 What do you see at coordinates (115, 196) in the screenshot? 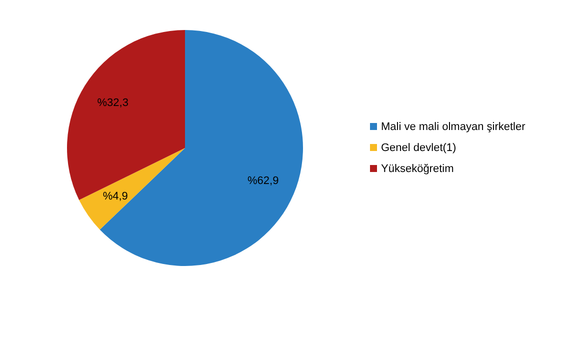
I see `data-label: %4,9` at bounding box center [115, 196].